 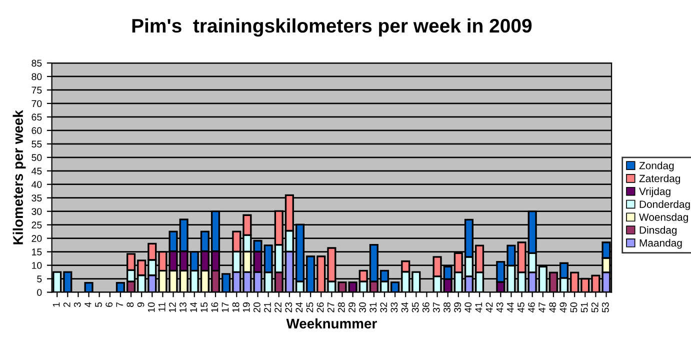 I want to click on x-tick-label: 48, so click(x=552, y=307).